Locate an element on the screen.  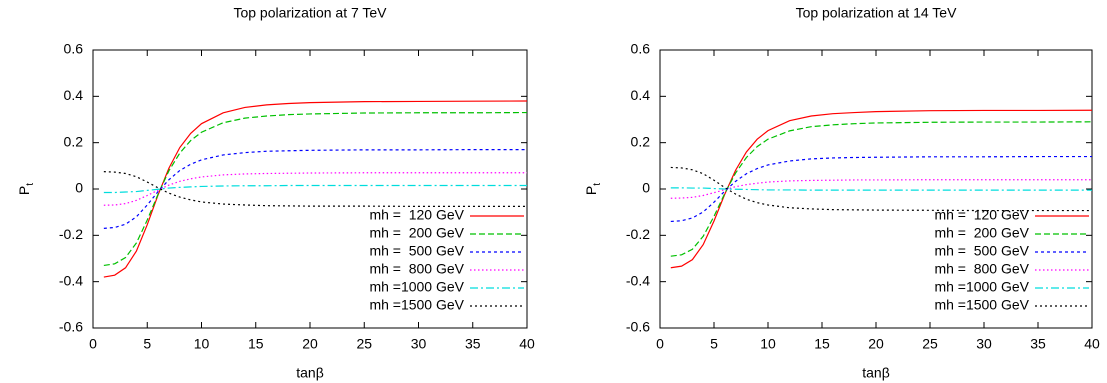
chart-title: Top polarization at 14 TeV is located at coordinates (877, 13).